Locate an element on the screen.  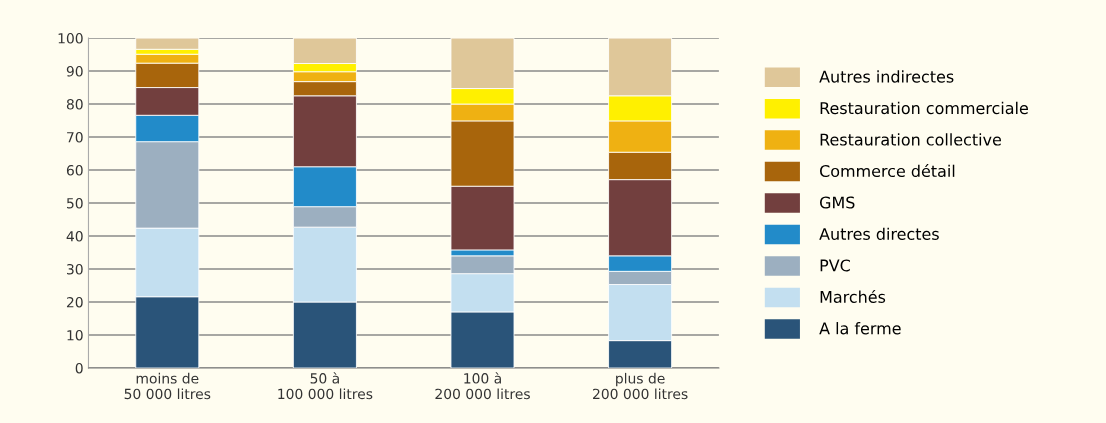
y-tick-label: 0 is located at coordinates (79, 368).